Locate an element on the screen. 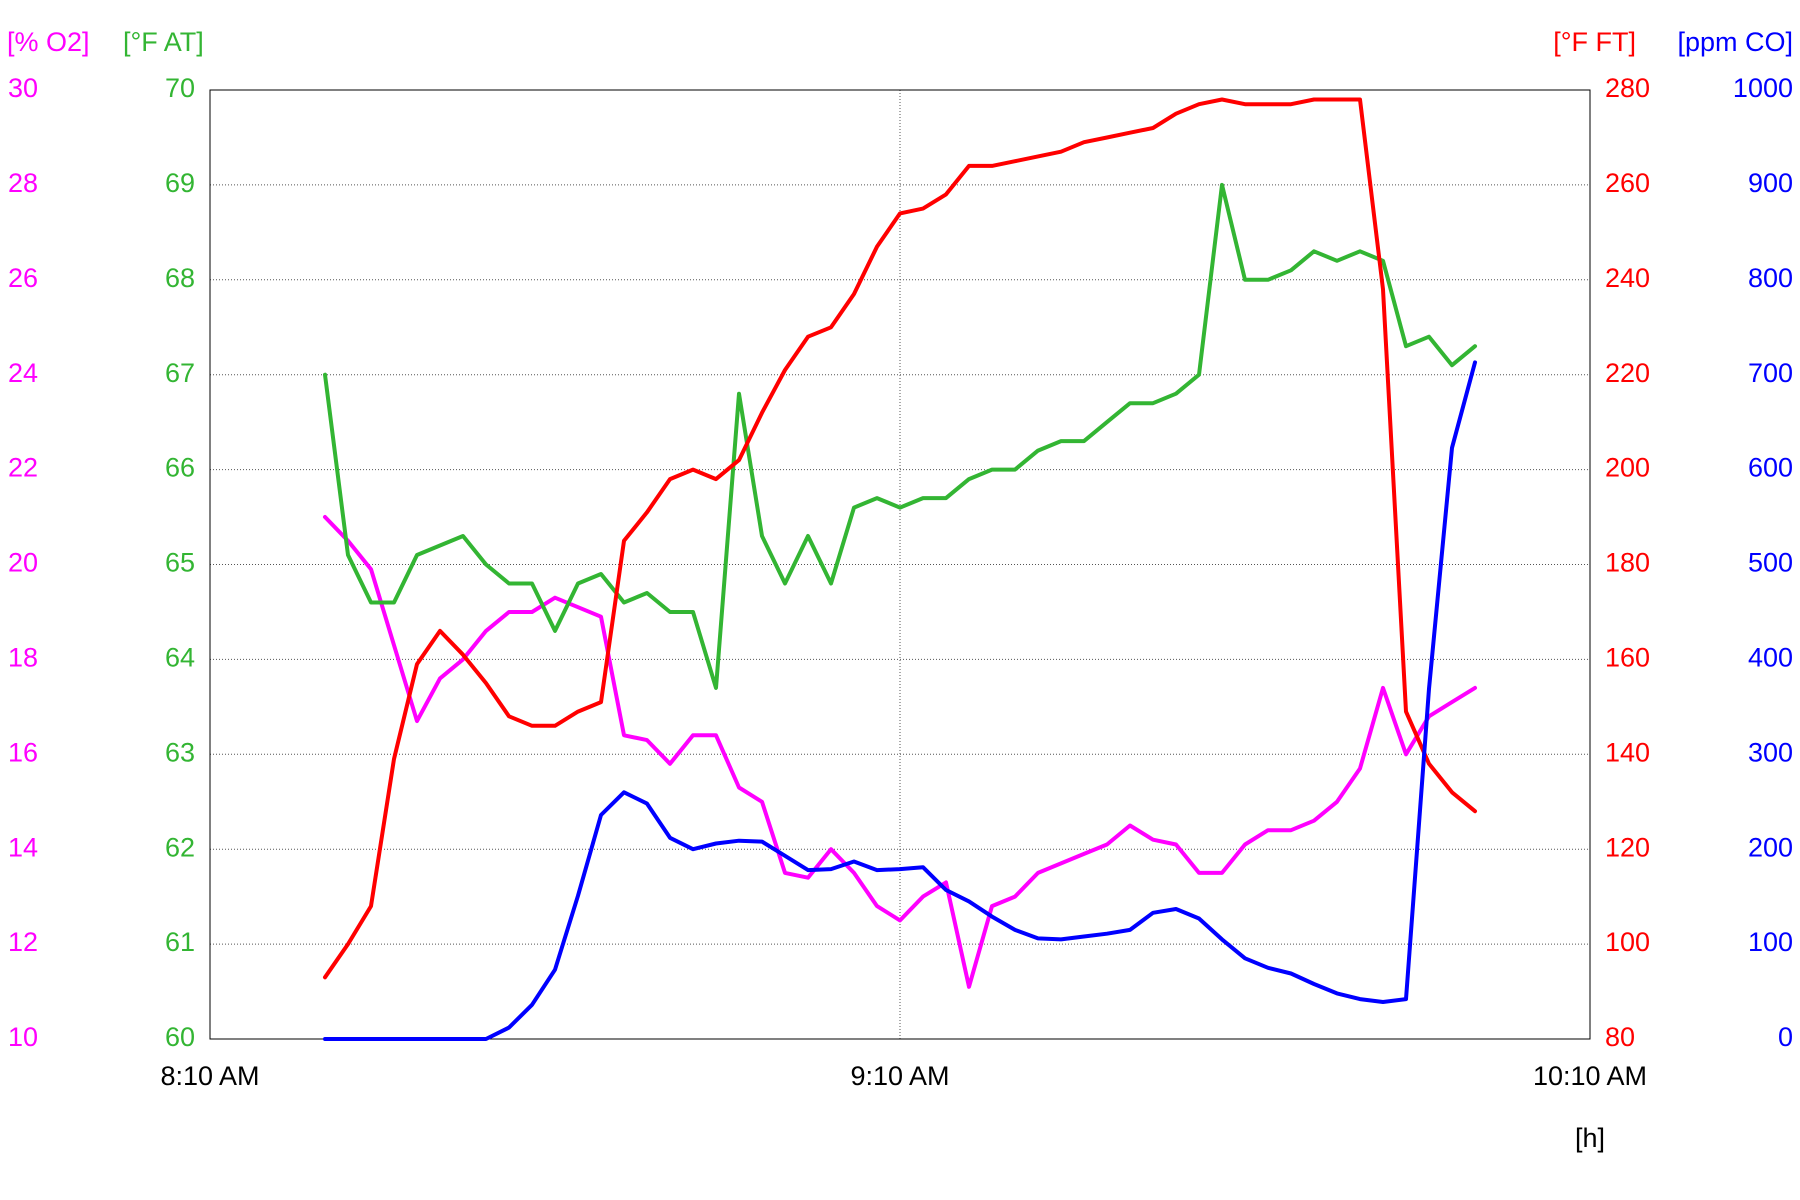 This screenshot has width=1800, height=1200. y-tick-label: 62 is located at coordinates (180, 847).